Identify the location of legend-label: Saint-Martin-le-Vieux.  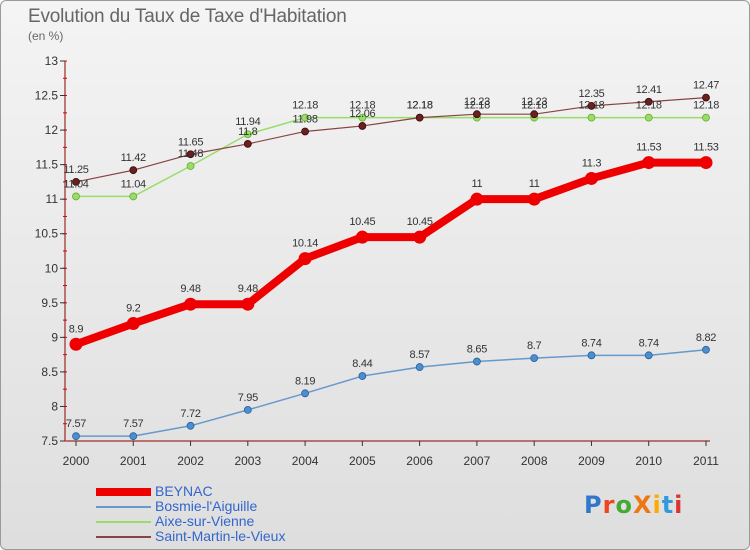
(220, 536).